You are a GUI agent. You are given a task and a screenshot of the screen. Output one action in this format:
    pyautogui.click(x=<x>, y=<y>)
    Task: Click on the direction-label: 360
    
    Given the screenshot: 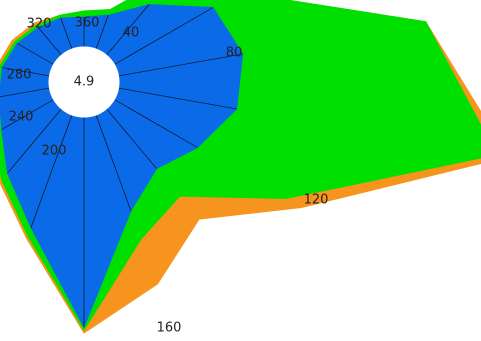 What is the action you would take?
    pyautogui.click(x=87, y=23)
    